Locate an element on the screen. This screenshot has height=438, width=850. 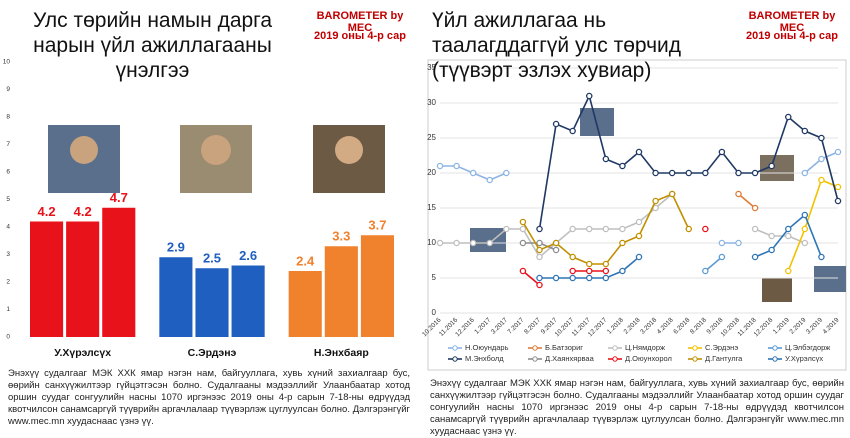
y-tick-label: 5 is located at coordinates (434, 277).